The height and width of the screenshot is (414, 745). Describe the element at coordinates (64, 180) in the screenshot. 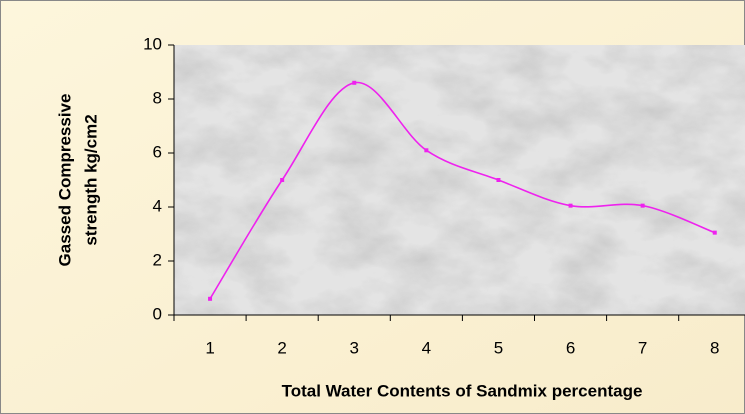

I see `y-axis-title-line: Gassed Compressive` at that location.